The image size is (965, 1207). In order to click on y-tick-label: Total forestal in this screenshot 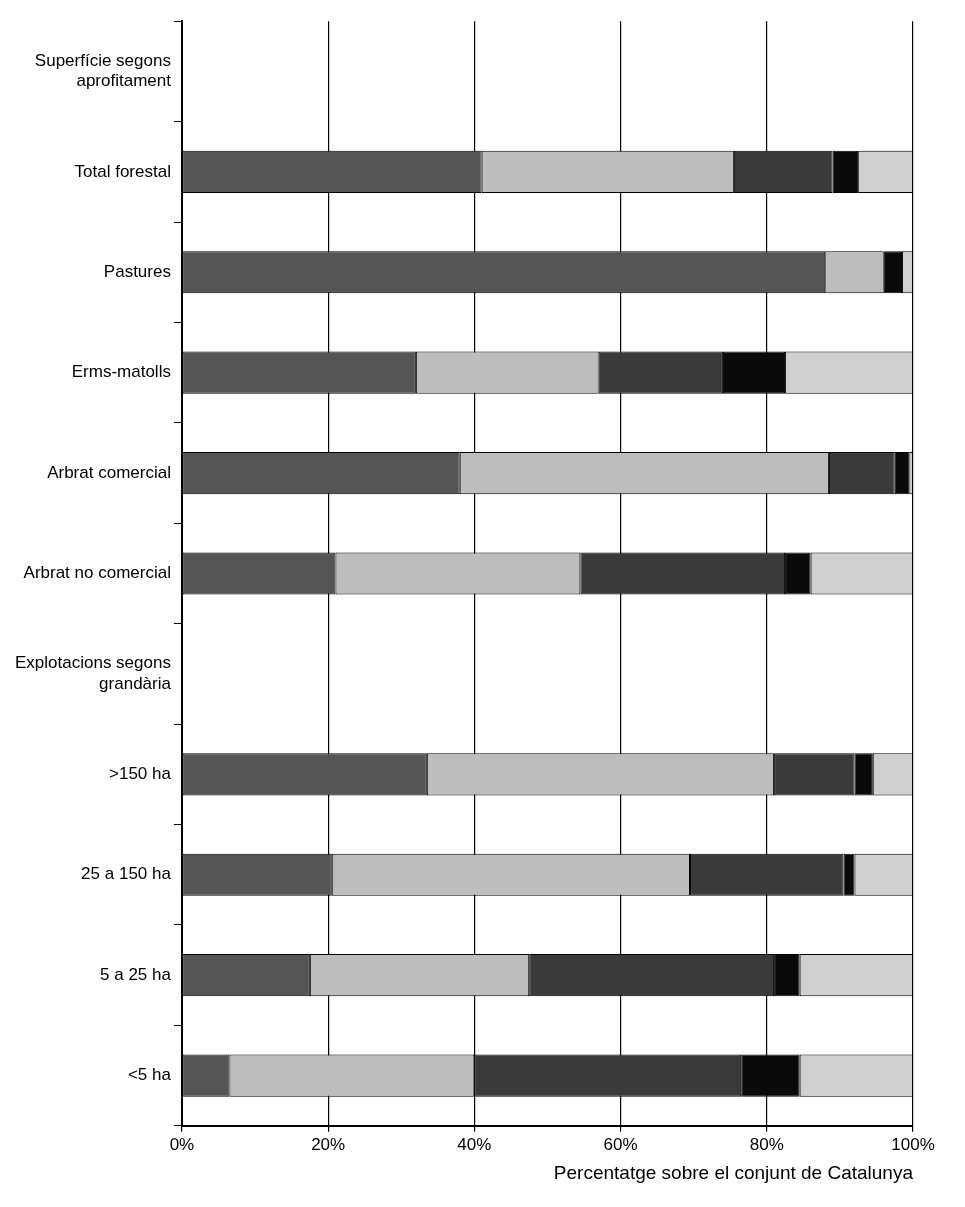, I will do `click(122, 171)`.